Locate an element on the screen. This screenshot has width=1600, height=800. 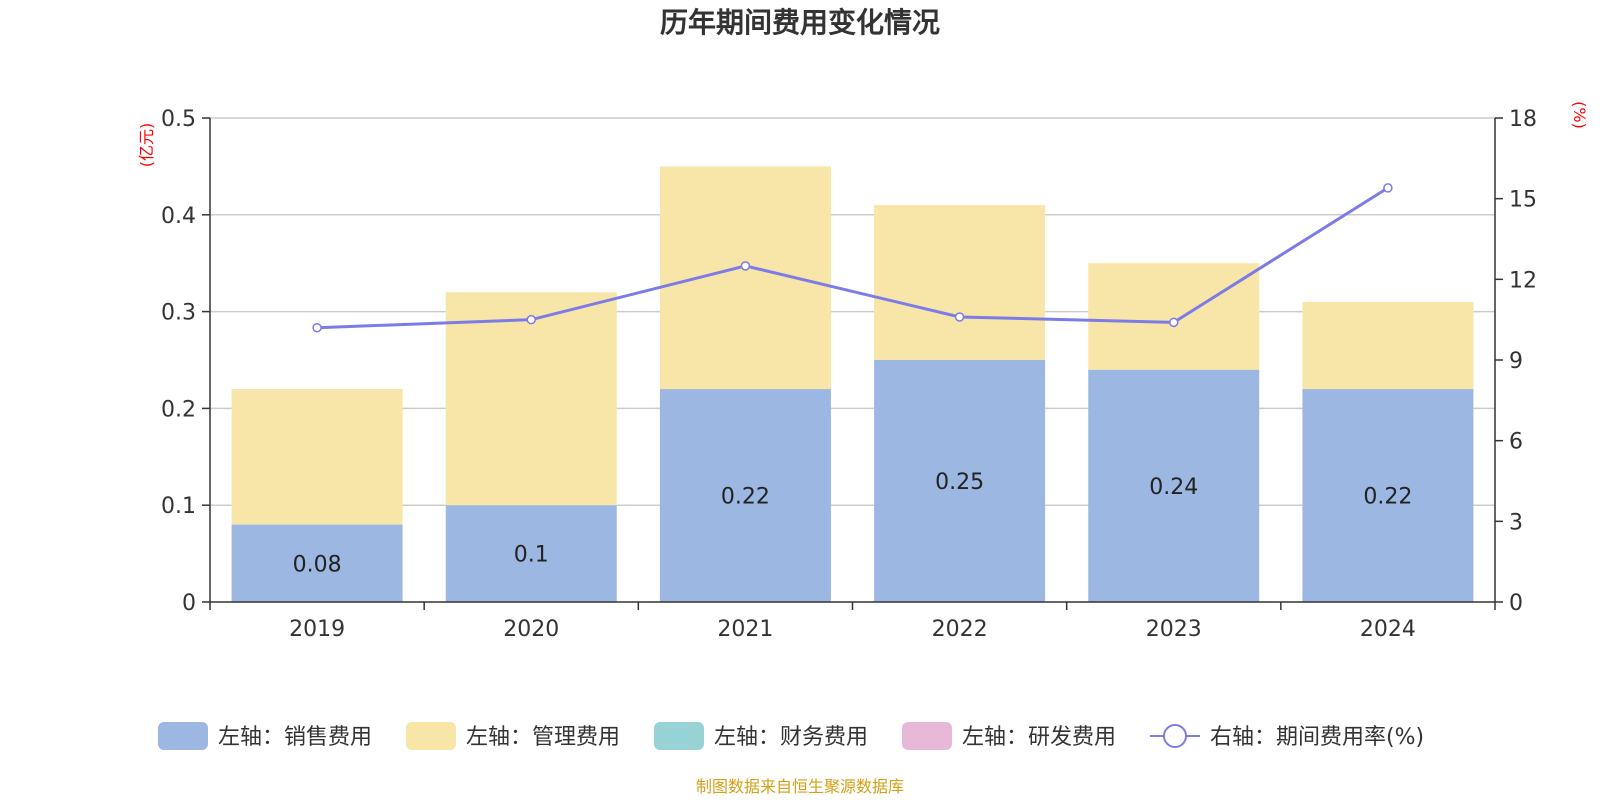
left-tick-label: 0.4 is located at coordinates (178, 216).